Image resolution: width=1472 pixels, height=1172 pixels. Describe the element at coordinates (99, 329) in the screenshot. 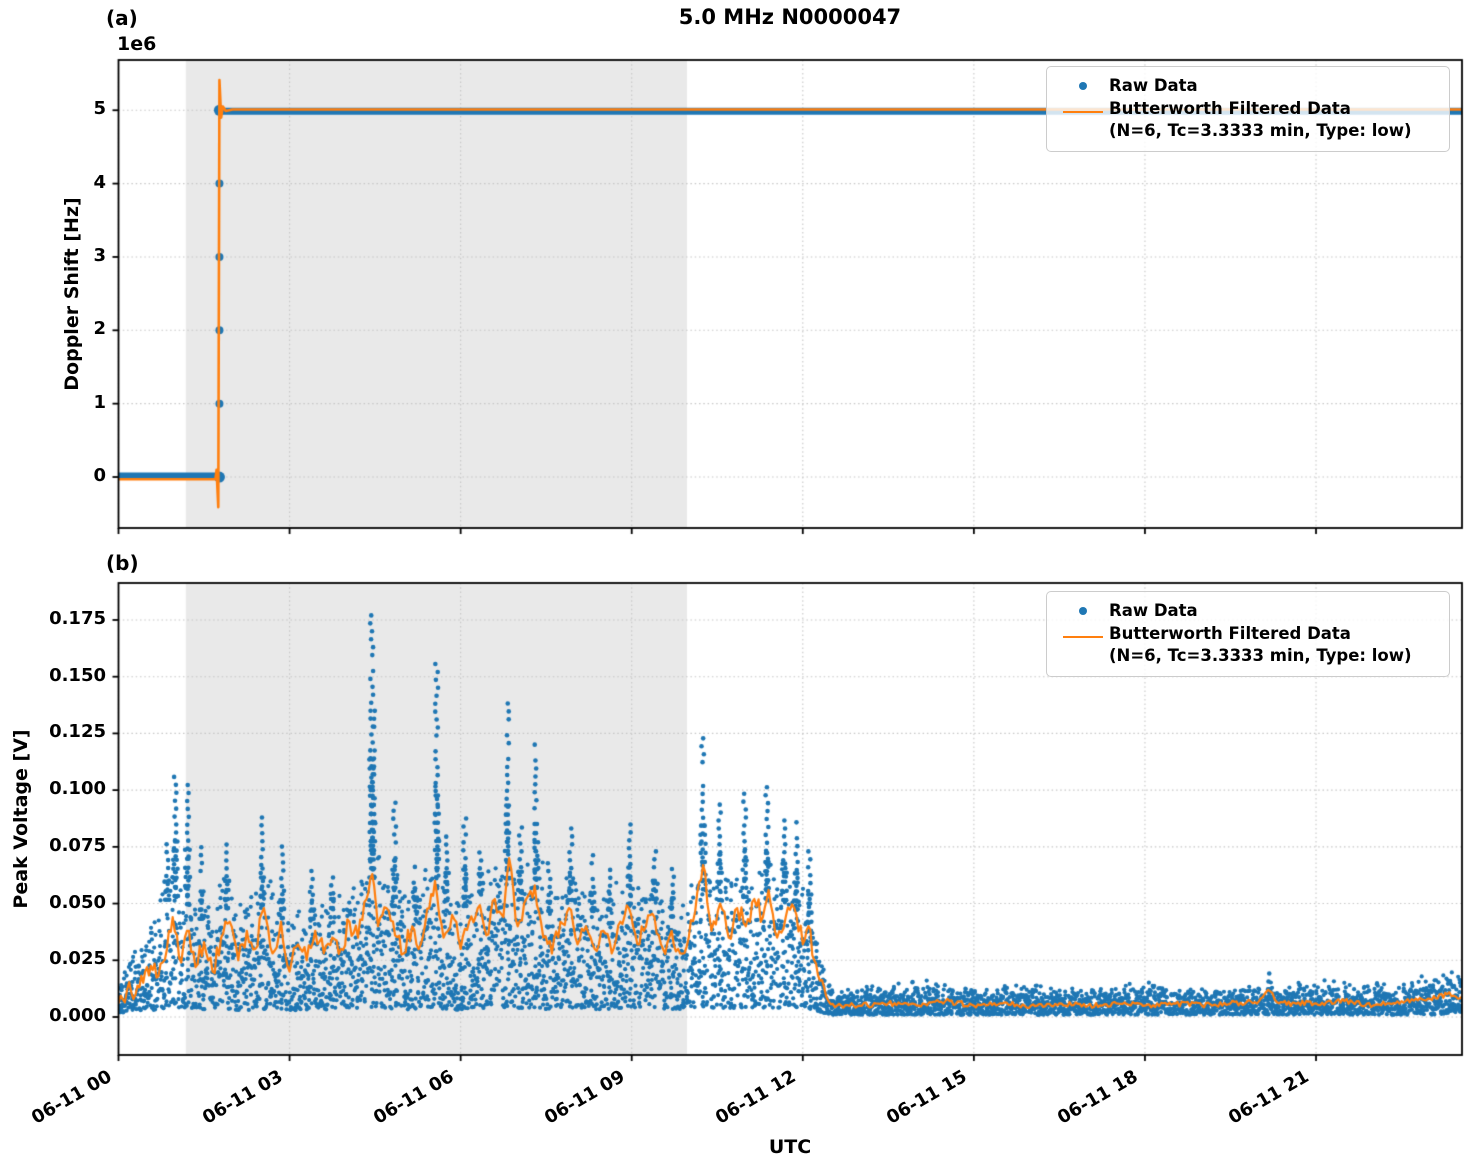

I see `y-tick-label-a: 2` at that location.